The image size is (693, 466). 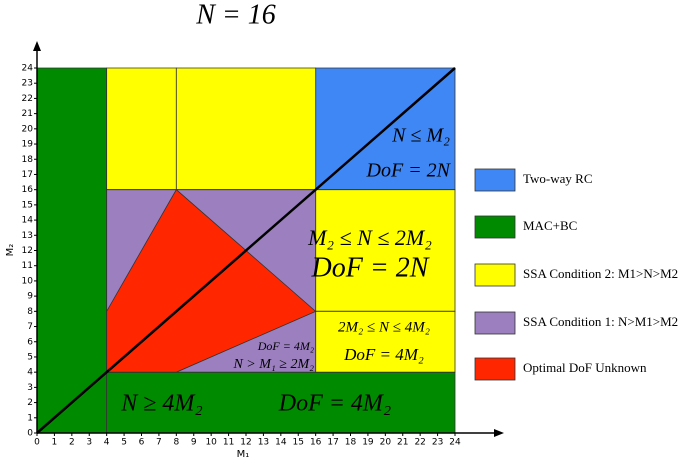 I want to click on y-tick-label: 20, so click(x=28, y=129).